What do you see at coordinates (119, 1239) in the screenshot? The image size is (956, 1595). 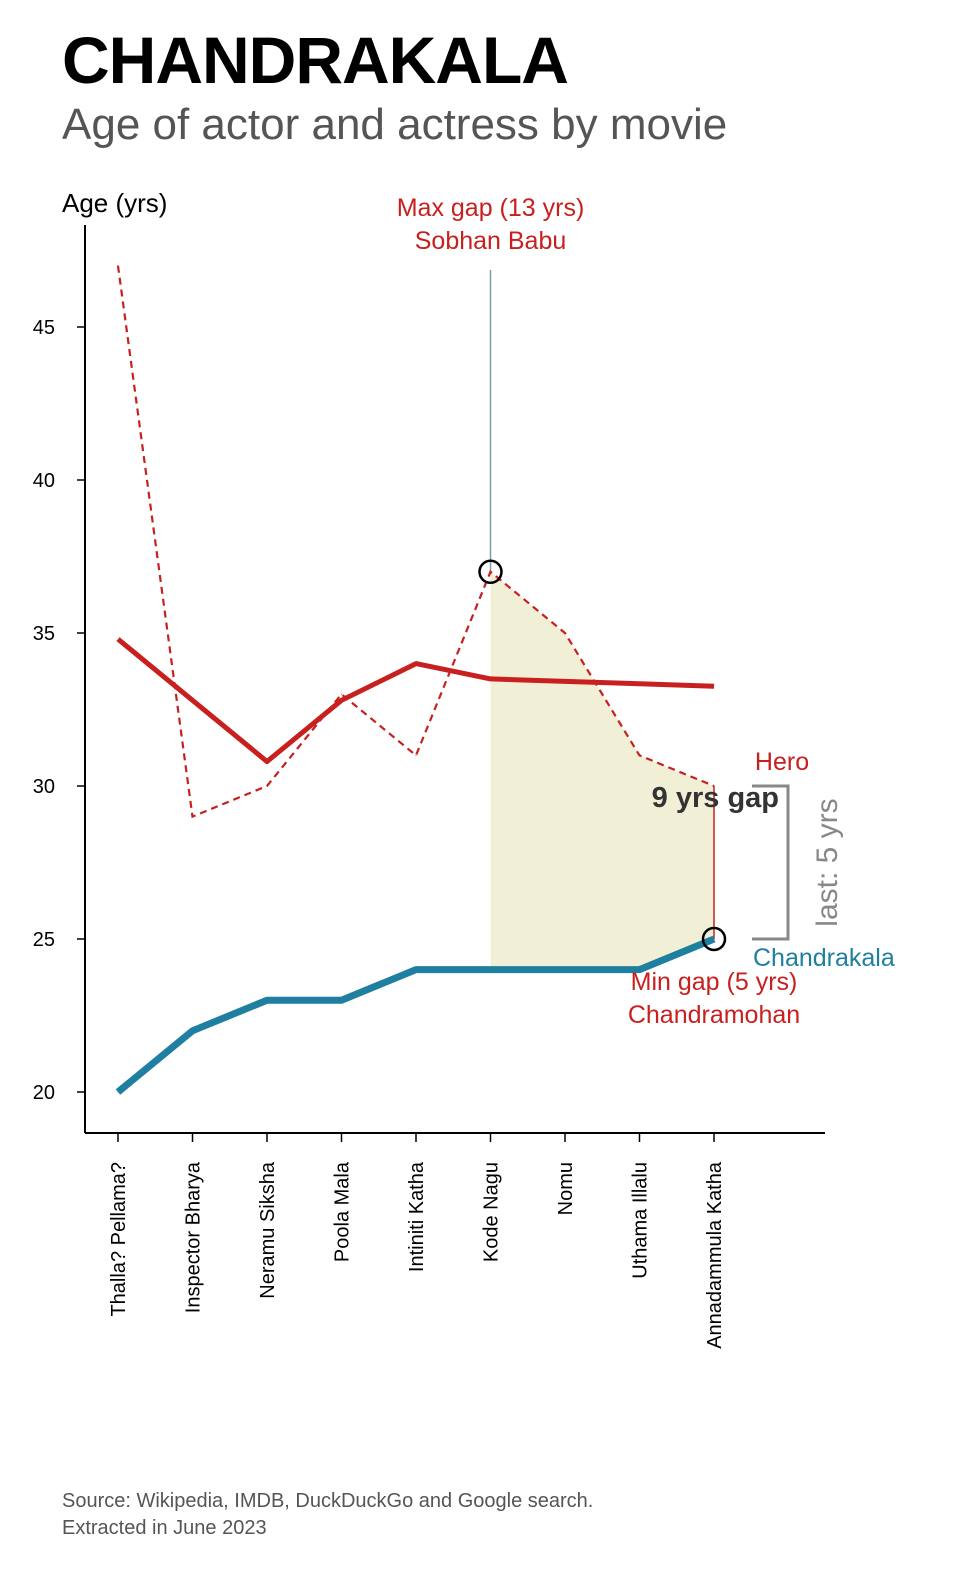 I see `x-tick-label: Thalla? Pellama?` at bounding box center [119, 1239].